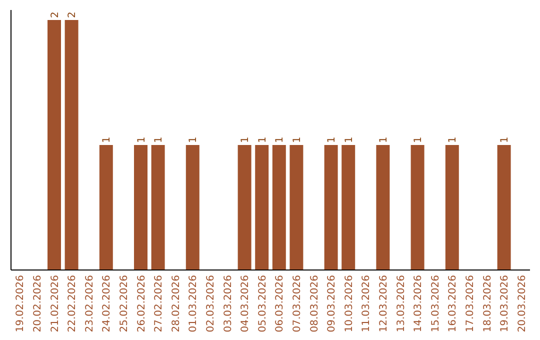 This screenshot has width=540, height=340. Describe the element at coordinates (228, 303) in the screenshot. I see `x-tick-label: 03.03.2026` at that location.